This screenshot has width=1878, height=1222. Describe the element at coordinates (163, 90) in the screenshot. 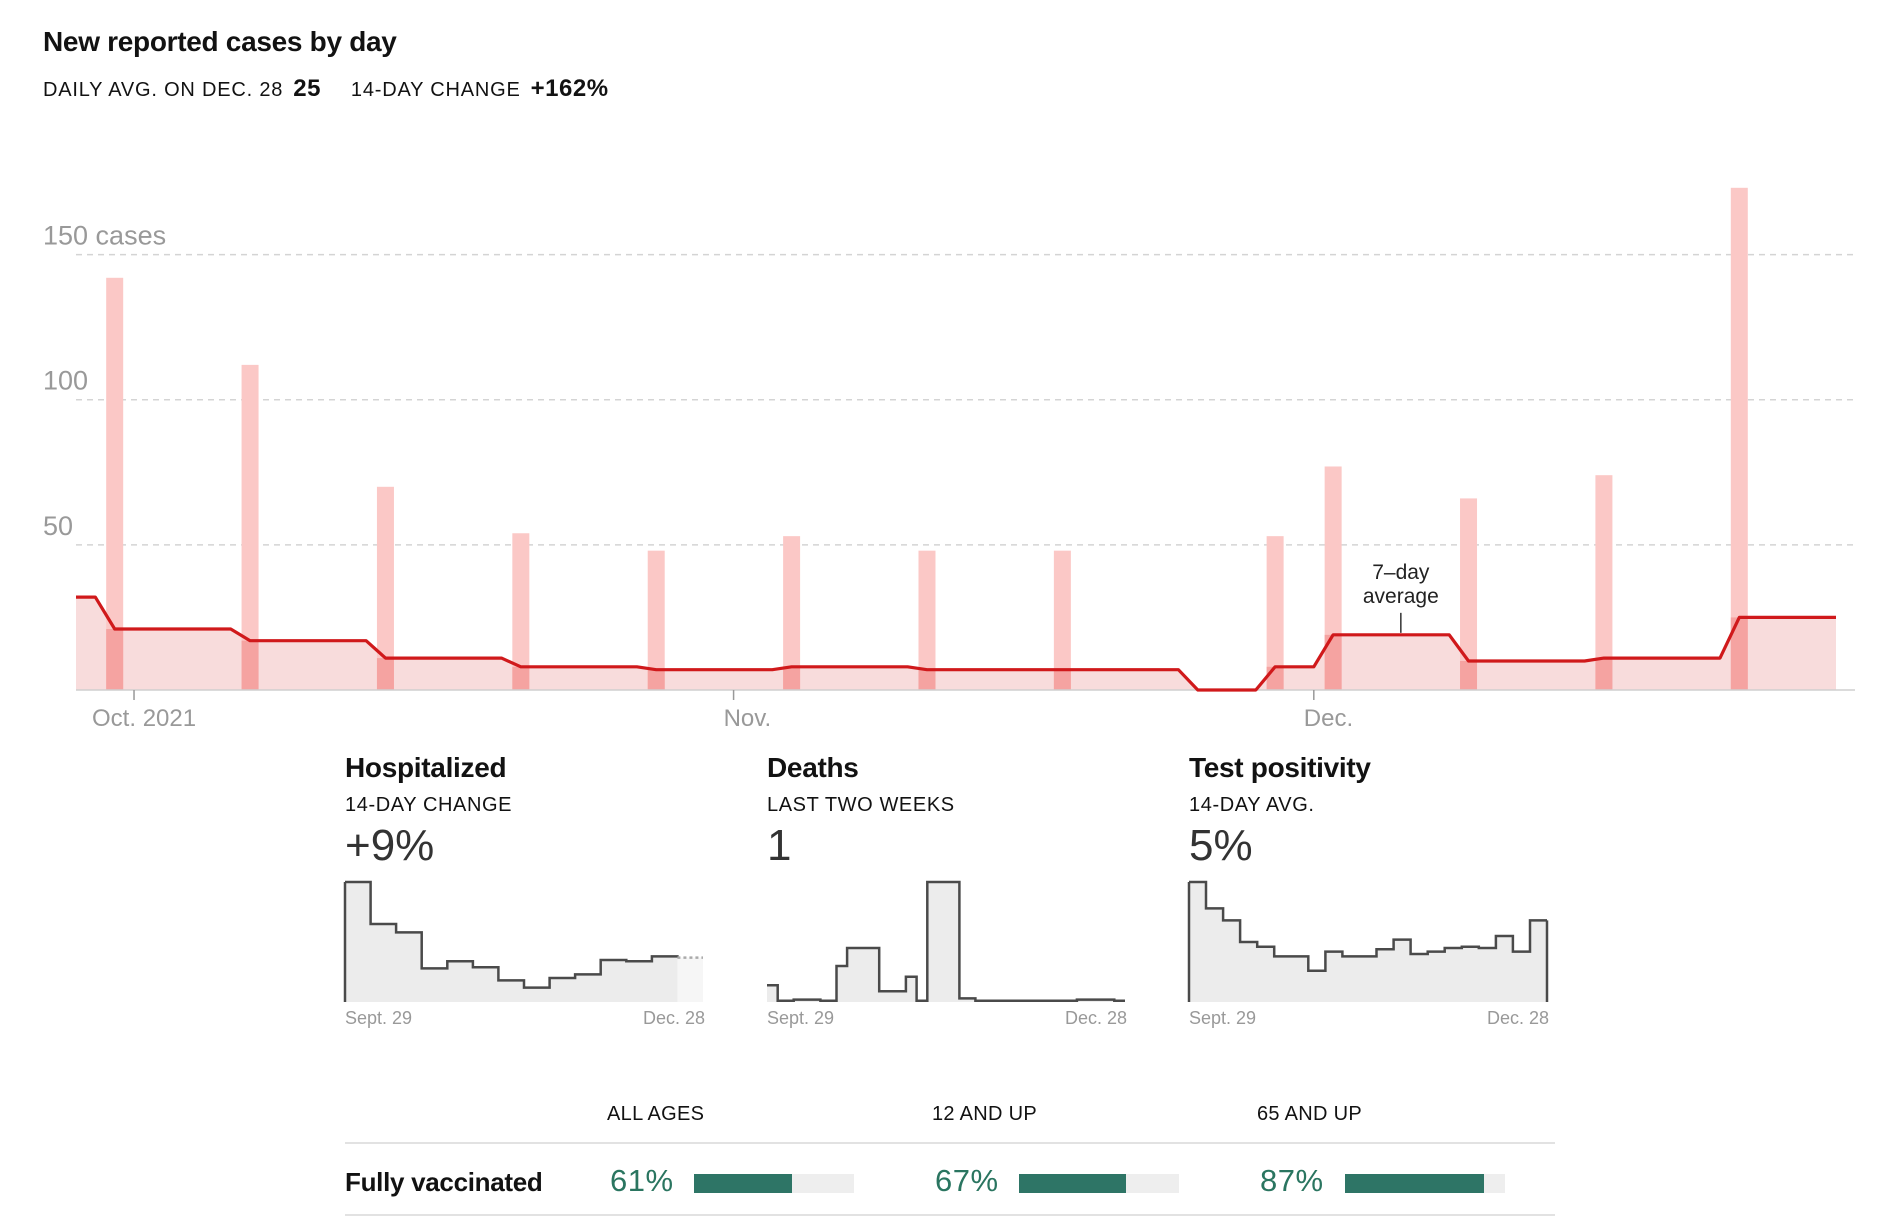

I see `daily-avg-label: DAILY AVG. ON DEC. 28` at that location.